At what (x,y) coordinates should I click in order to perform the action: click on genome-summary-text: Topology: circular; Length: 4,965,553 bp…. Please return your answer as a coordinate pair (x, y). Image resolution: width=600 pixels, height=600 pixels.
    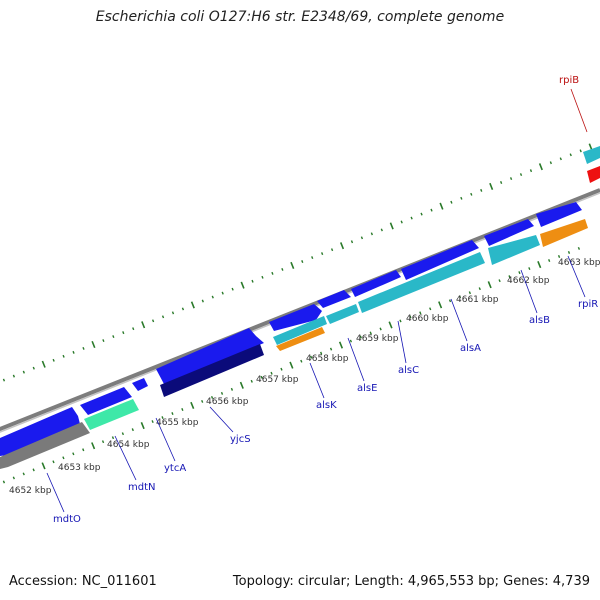
    Looking at the image, I should click on (411, 581).